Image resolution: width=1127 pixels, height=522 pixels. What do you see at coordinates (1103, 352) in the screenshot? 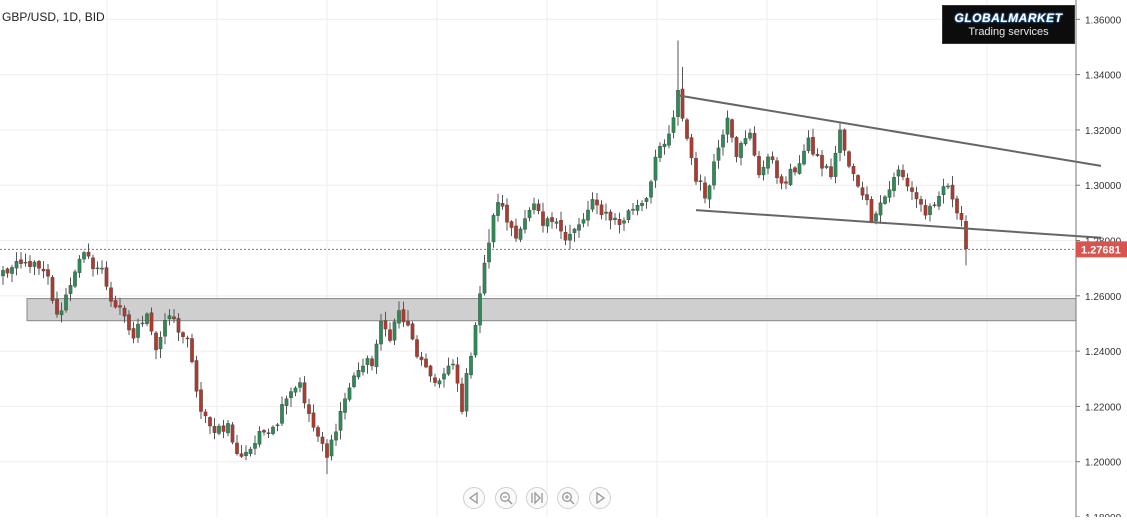
I see `price-tick-label: 1.24000` at bounding box center [1103, 352].